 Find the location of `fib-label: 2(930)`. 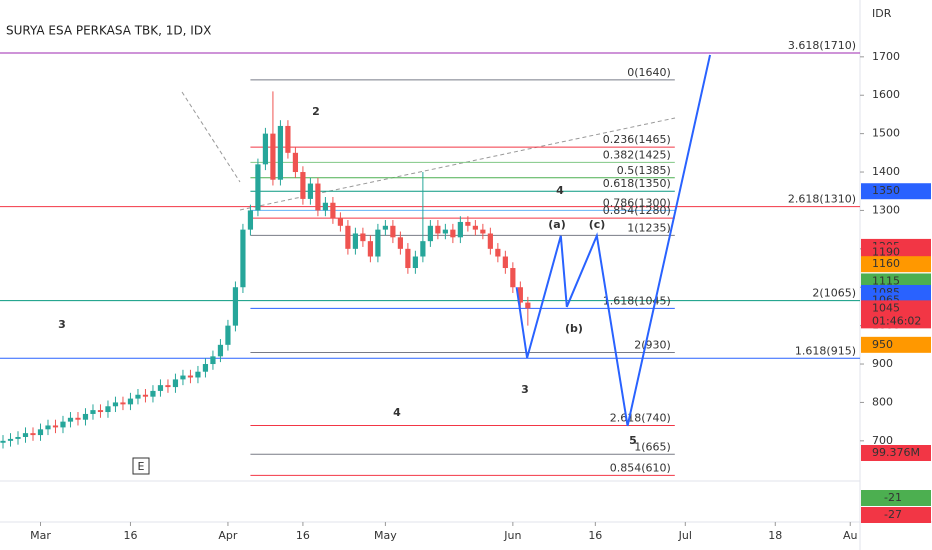

fib-label: 2(930) is located at coordinates (652, 345).